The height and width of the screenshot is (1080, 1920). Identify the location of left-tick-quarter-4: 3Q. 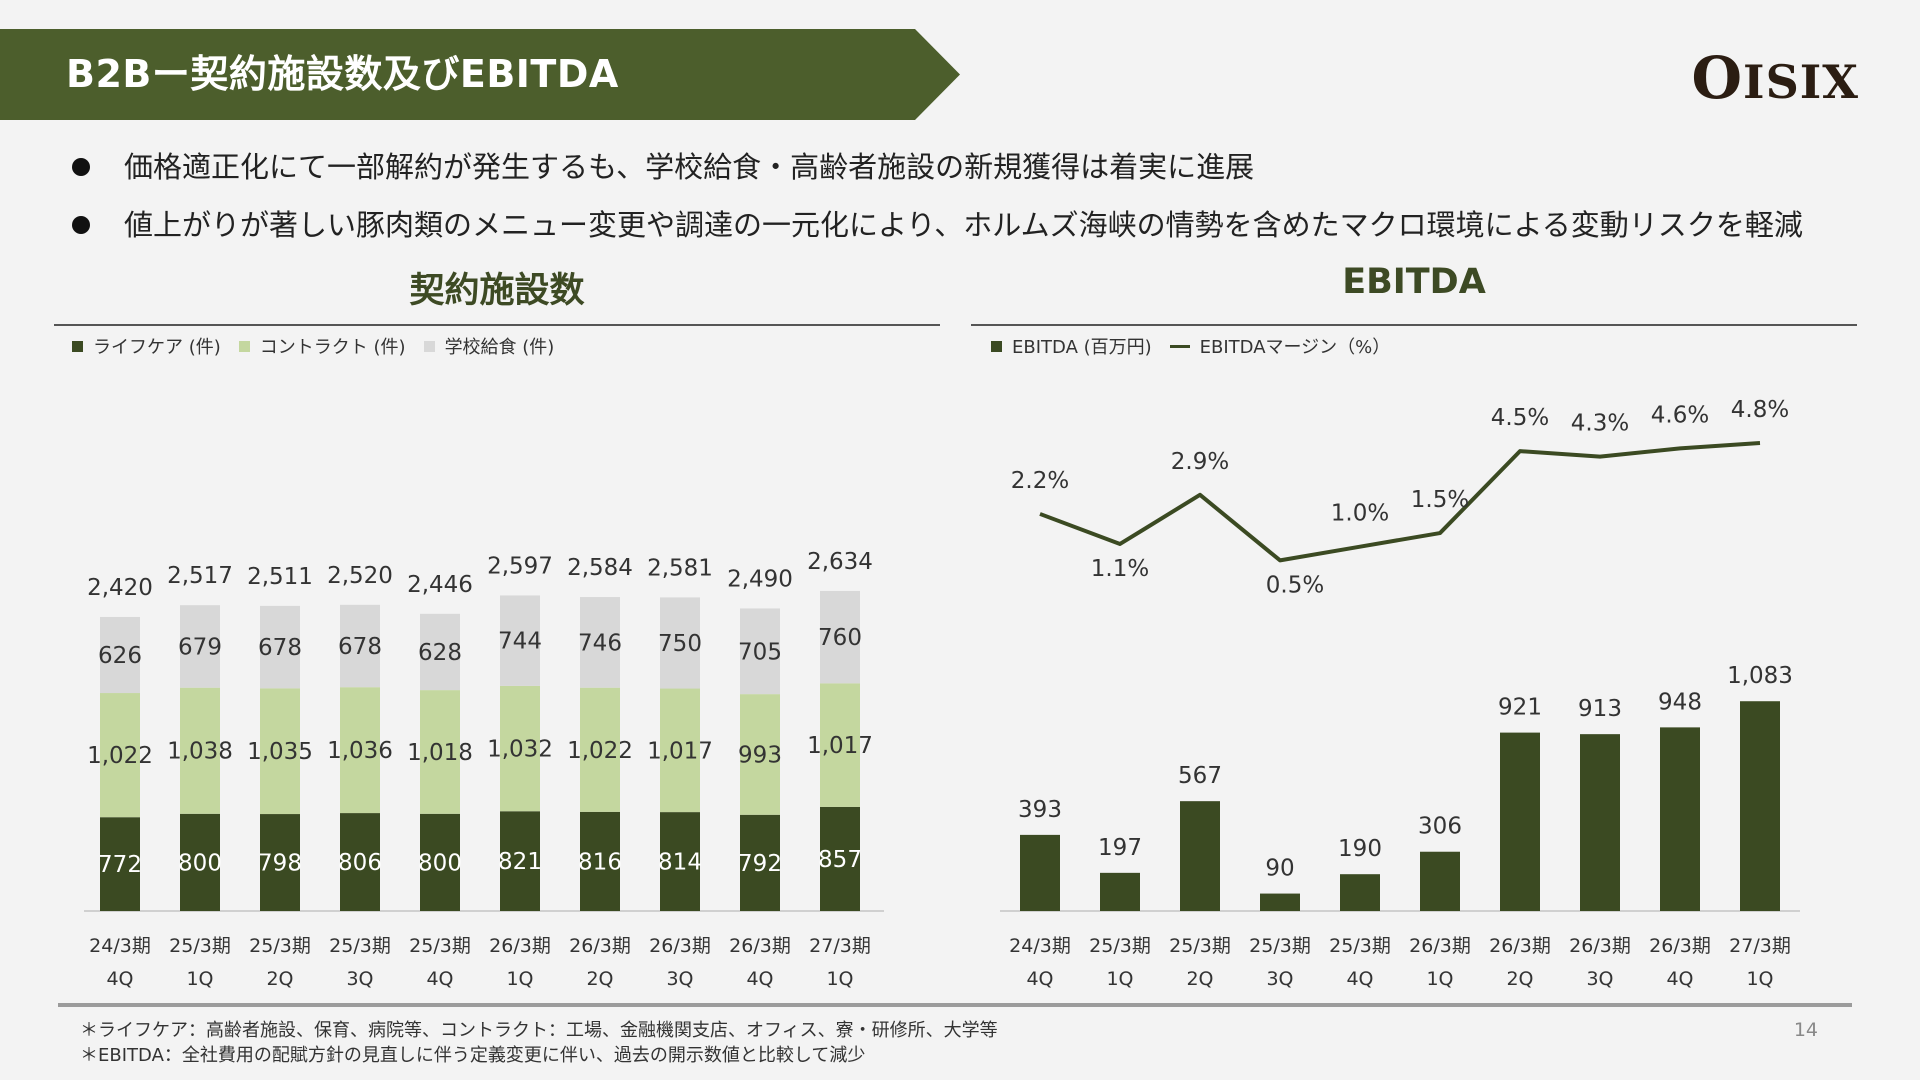
(359, 979).